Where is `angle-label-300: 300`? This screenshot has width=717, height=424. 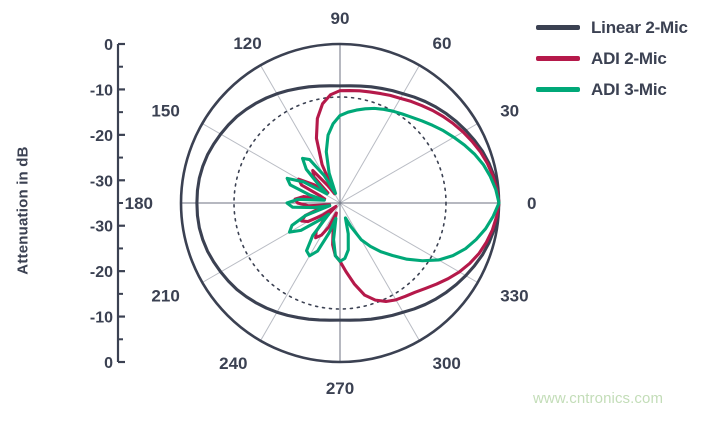 angle-label-300: 300 is located at coordinates (447, 363).